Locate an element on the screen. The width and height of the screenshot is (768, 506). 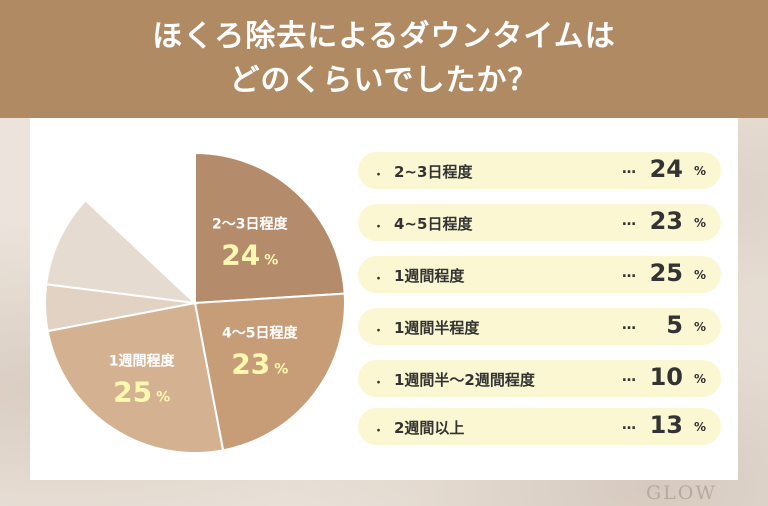
legend-row-1-5-to-2-weeks: ・ 1週間半〜2週間程度 … 10 % is located at coordinates (539, 378).